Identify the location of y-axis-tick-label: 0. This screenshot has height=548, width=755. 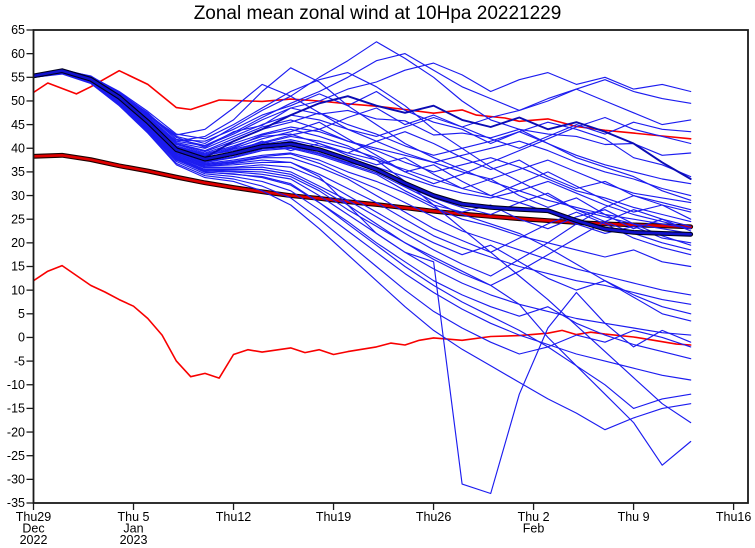
(21, 338).